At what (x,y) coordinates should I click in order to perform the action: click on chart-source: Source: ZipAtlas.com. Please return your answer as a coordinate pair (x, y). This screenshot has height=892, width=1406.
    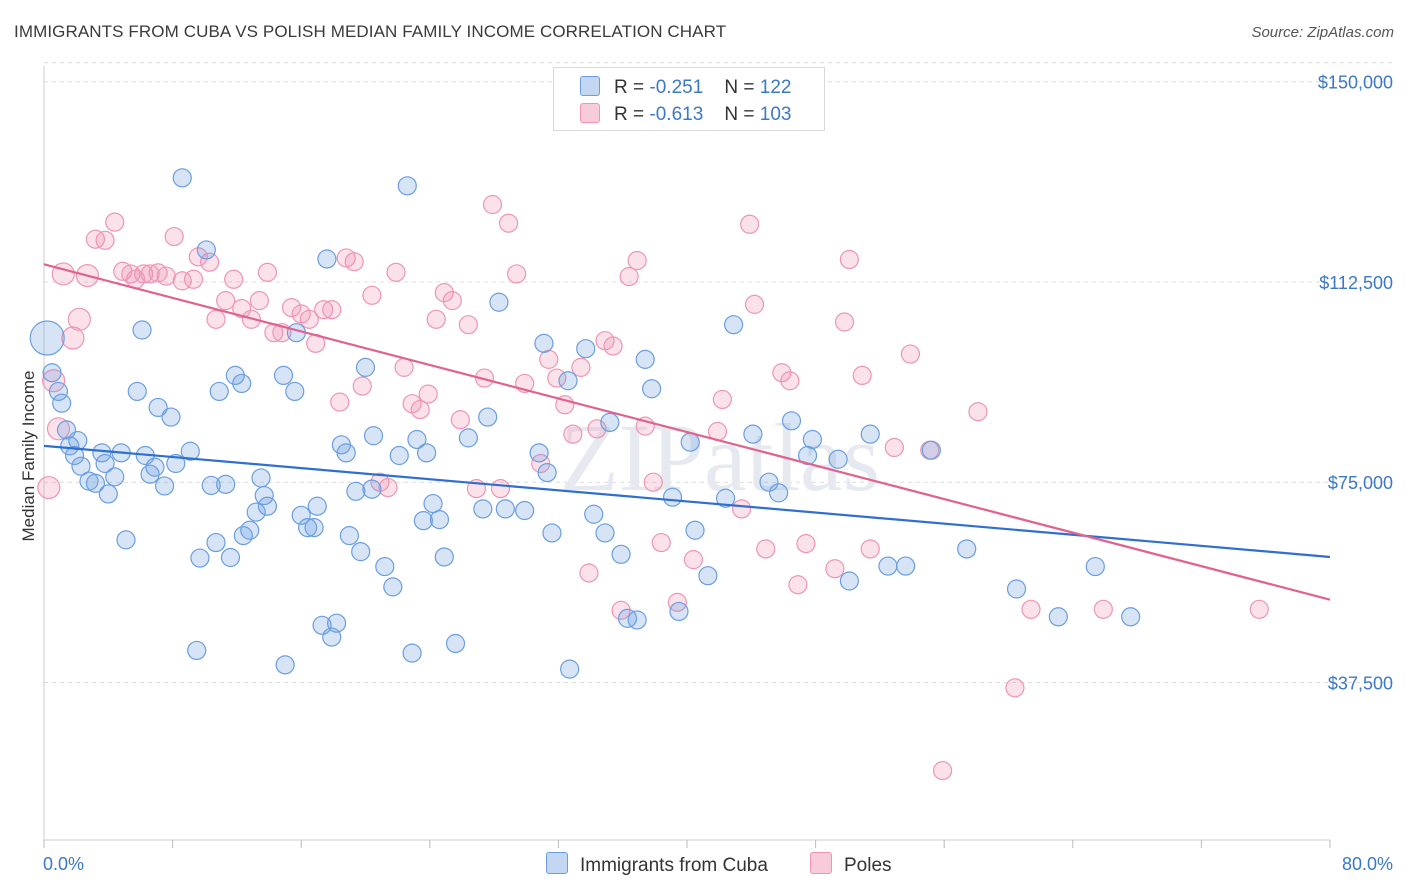
    Looking at the image, I should click on (1322, 32).